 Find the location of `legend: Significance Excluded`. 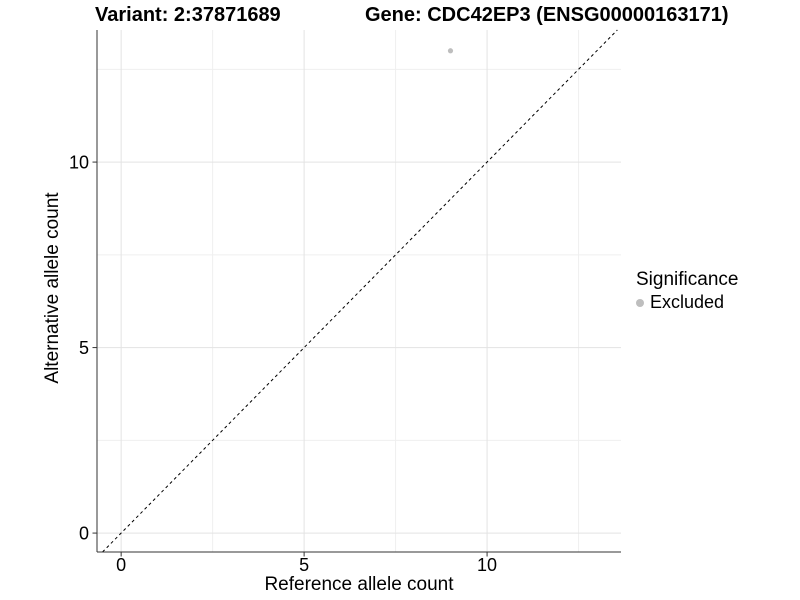

legend: Significance Excluded is located at coordinates (687, 291).